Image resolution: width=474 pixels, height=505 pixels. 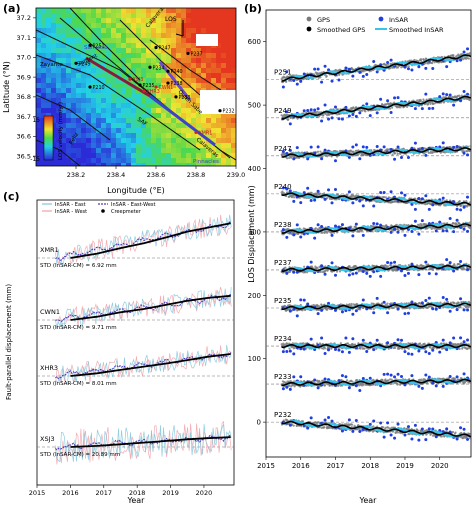 What do you see at coordinates (24, 18) in the screenshot?
I see `y-tick-label: 37.2` at bounding box center [24, 18].